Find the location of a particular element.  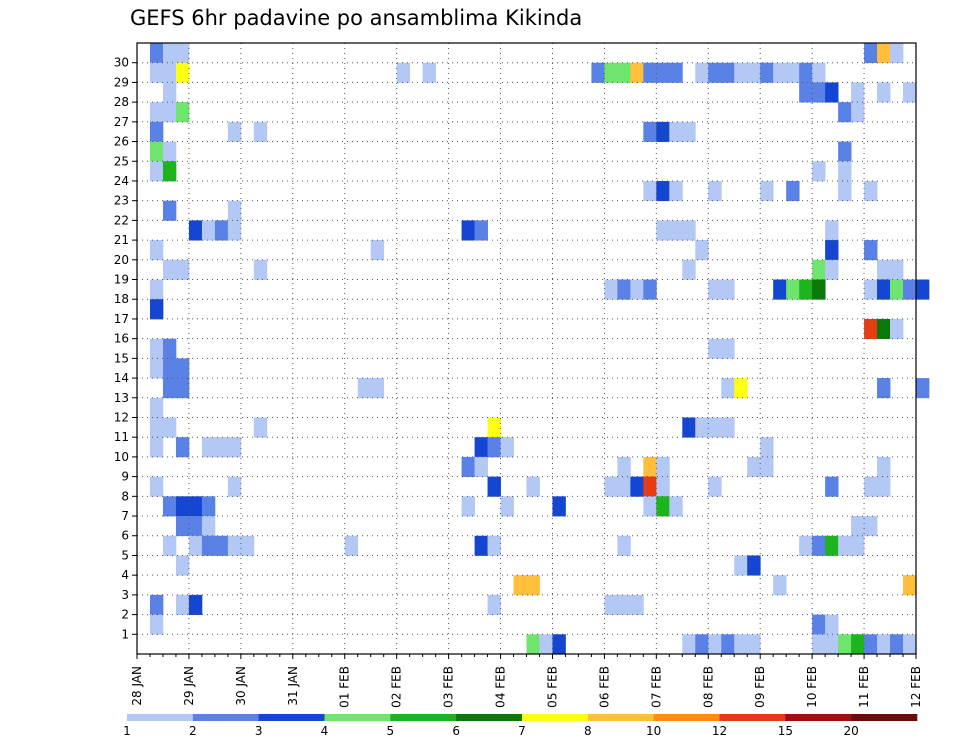

legend-label: 8 is located at coordinates (588, 731).